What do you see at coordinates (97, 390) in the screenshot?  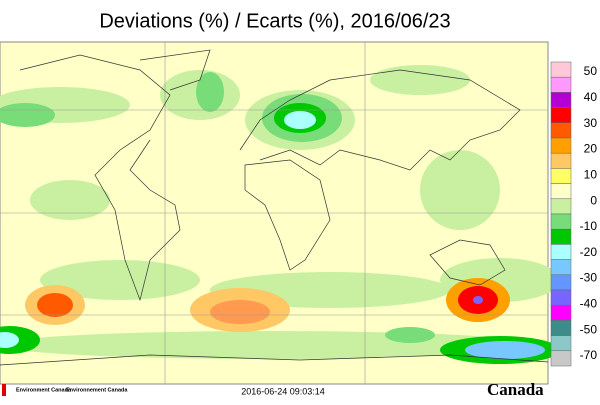 I see `agency-fr: Environnement Canada` at bounding box center [97, 390].